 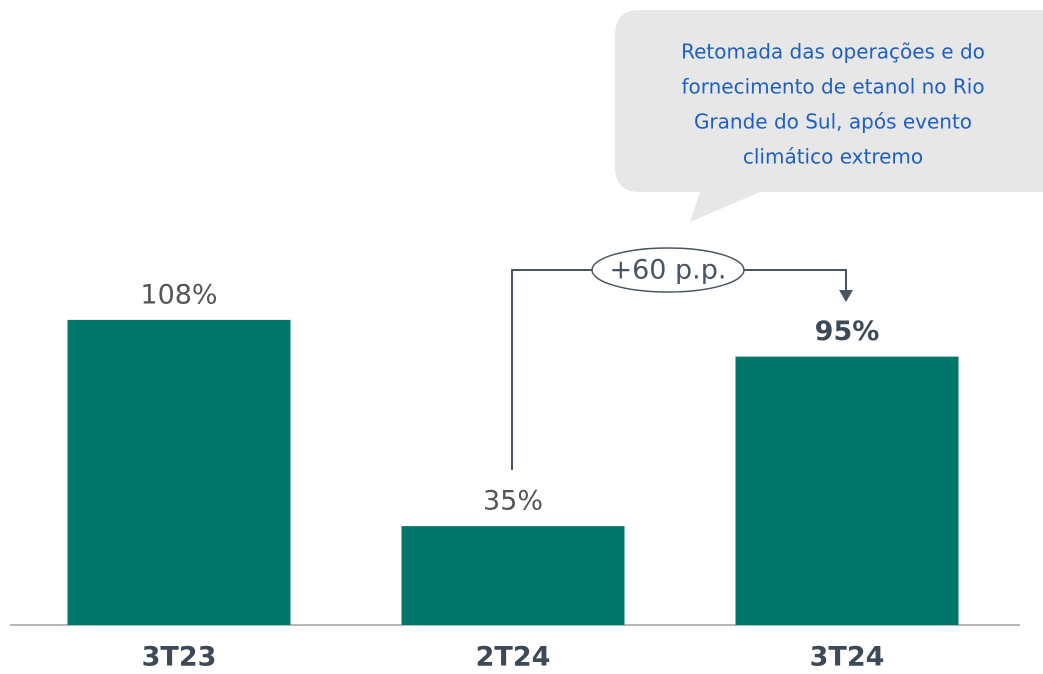 What do you see at coordinates (847, 656) in the screenshot?
I see `x-tick-label: 3T24` at bounding box center [847, 656].